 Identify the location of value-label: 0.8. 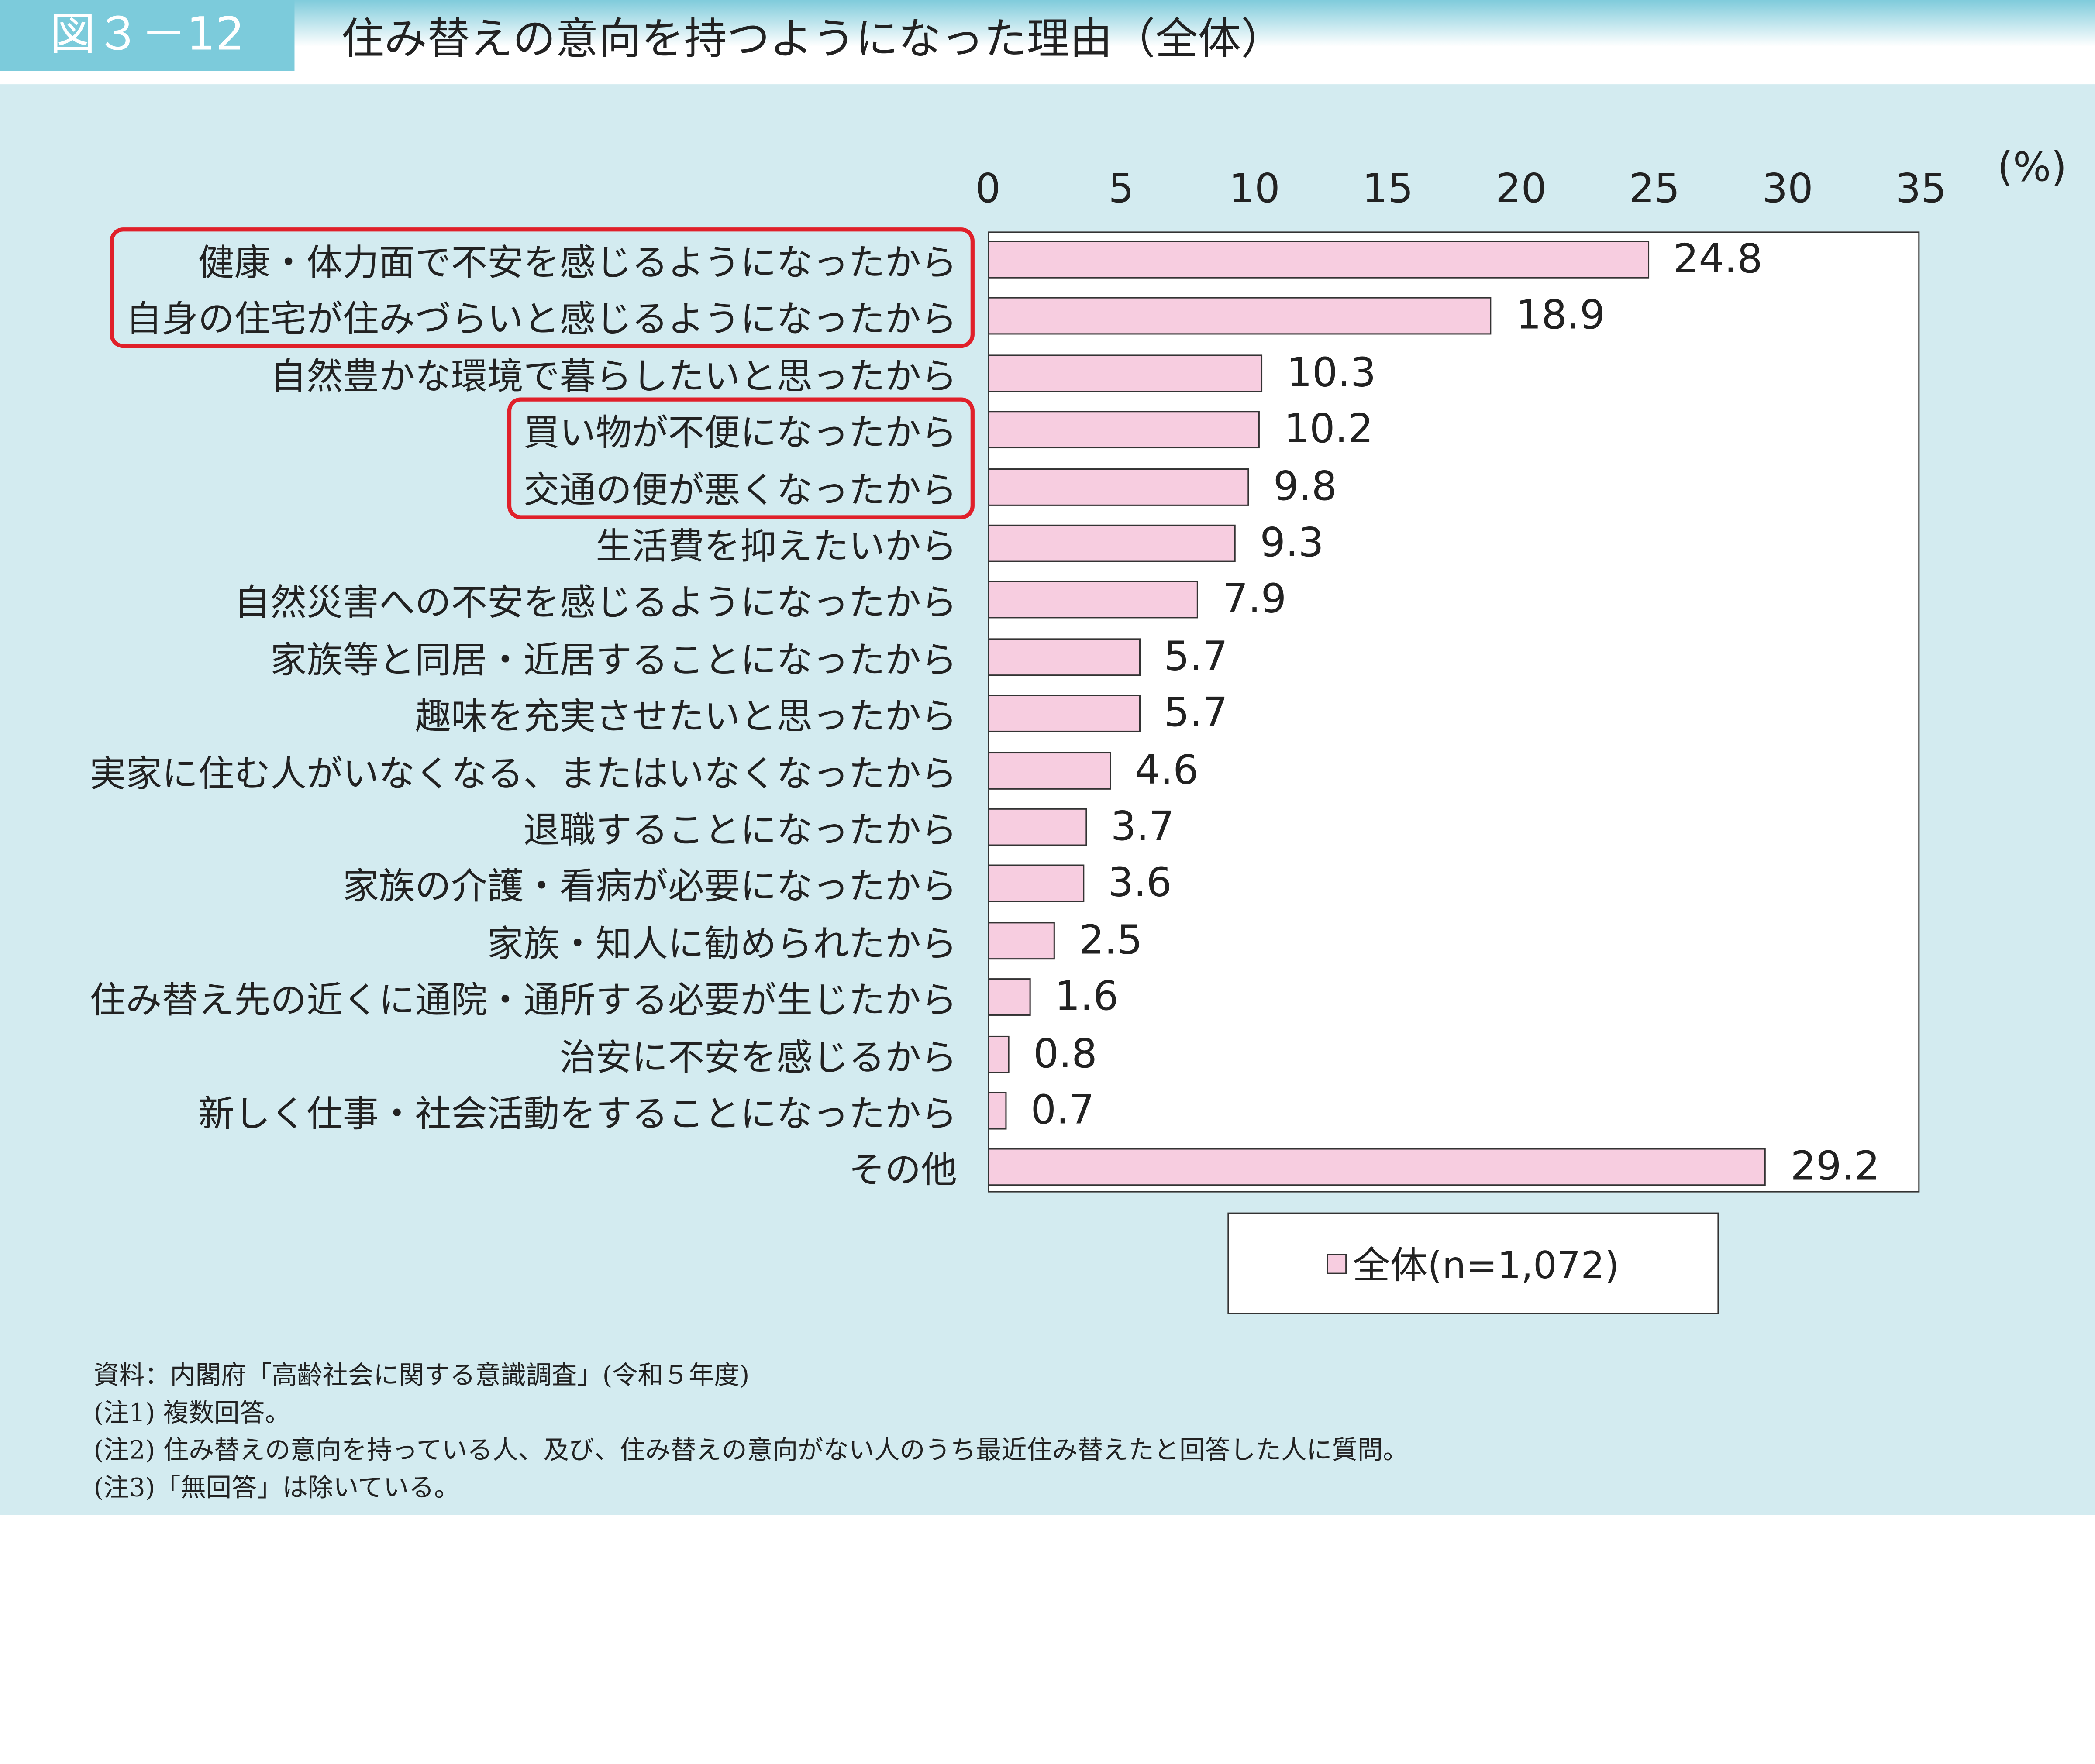
(1065, 1054).